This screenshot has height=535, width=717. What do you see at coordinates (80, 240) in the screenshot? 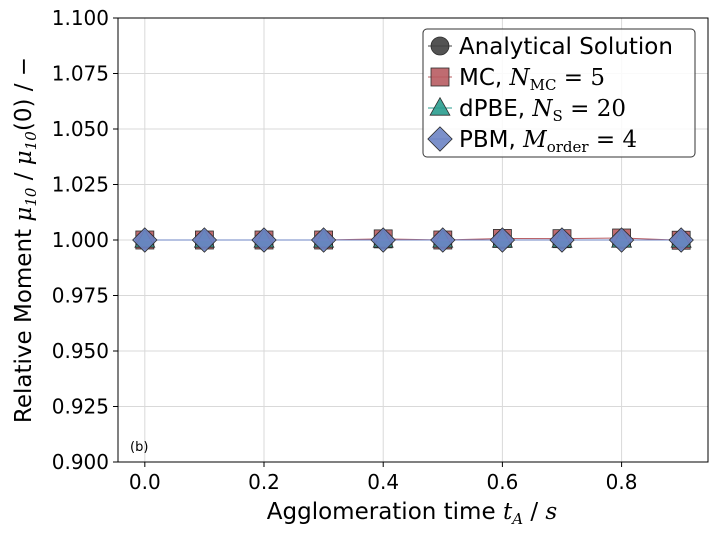
I see `y-tick-label: 1.000` at bounding box center [80, 240].